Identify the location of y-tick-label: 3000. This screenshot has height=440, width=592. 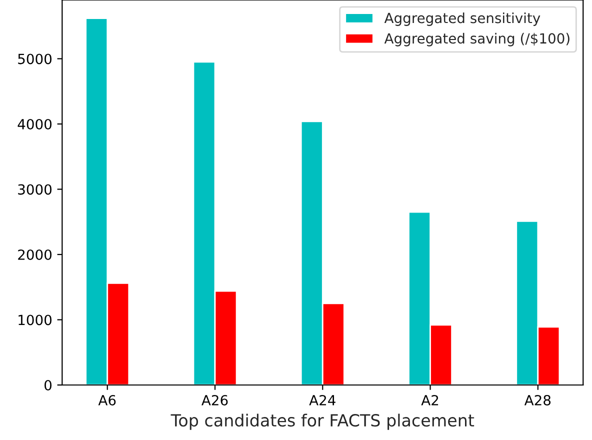
(35, 189).